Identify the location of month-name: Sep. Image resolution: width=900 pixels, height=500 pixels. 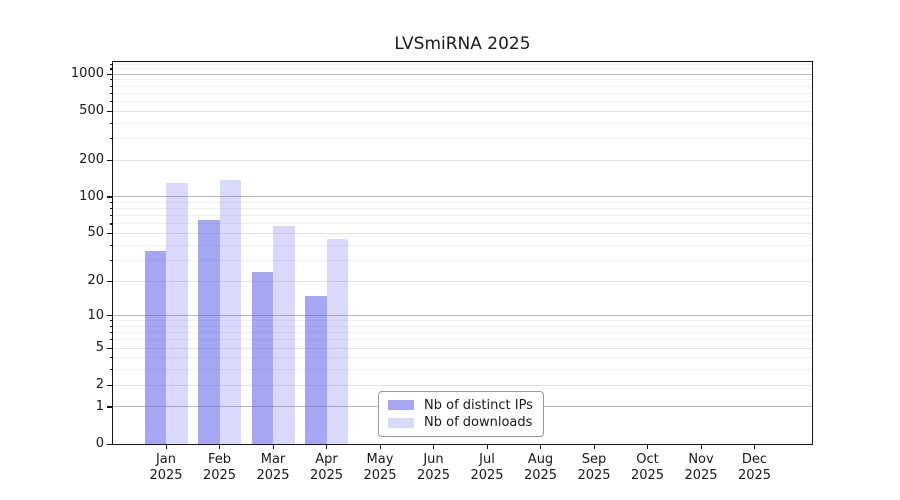
(594, 459).